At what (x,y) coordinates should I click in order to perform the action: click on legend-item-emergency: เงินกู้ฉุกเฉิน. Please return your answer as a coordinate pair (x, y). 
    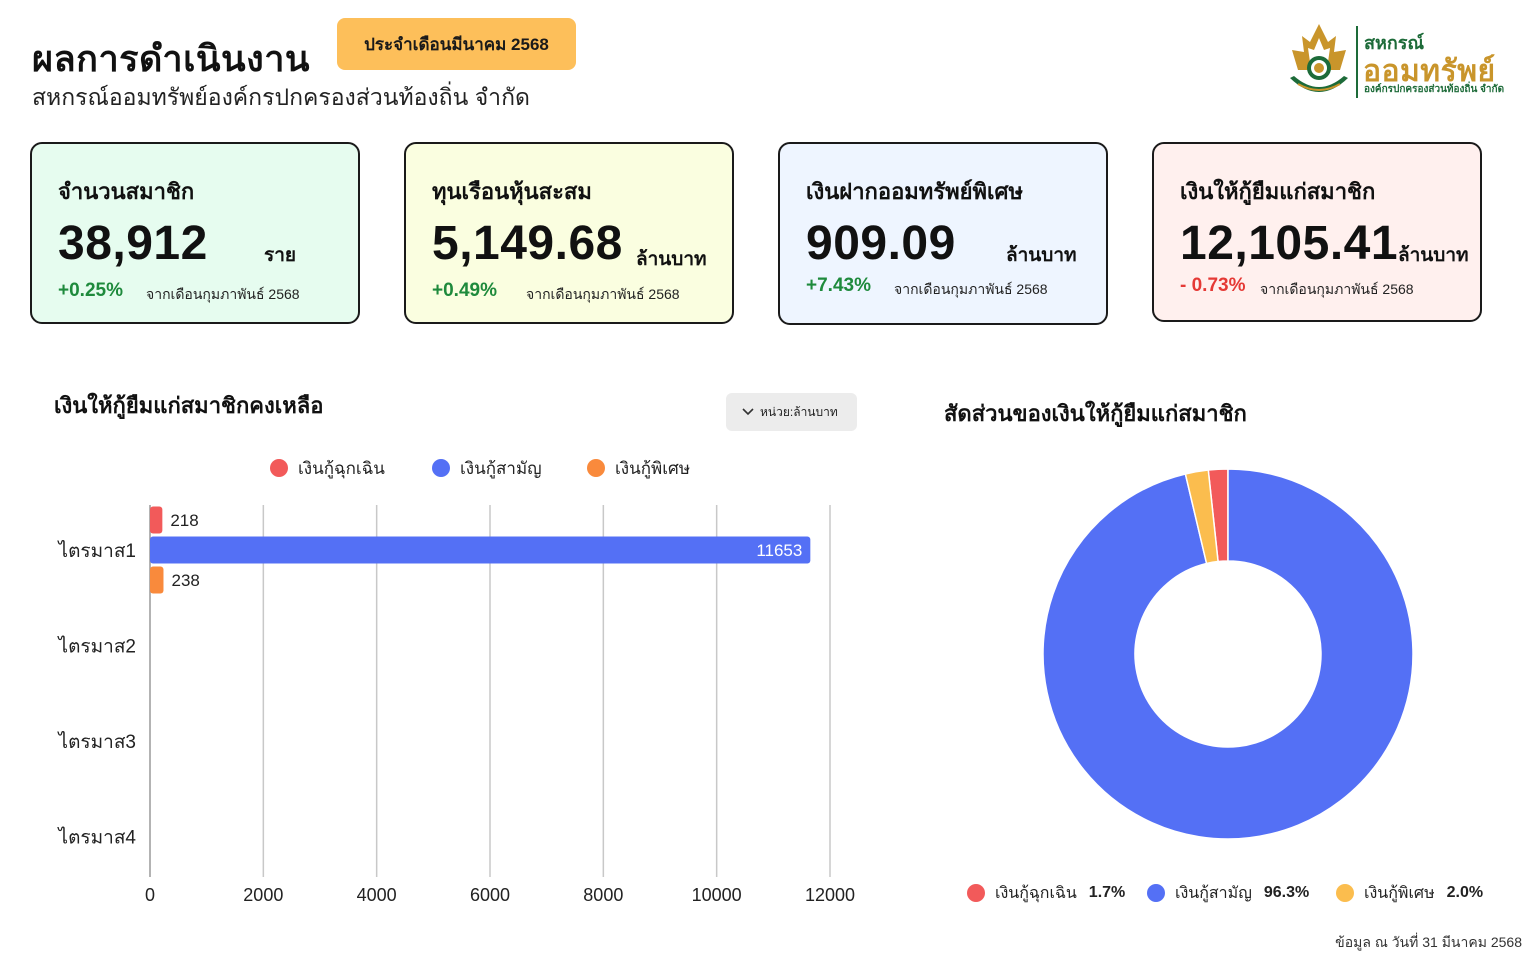
    Looking at the image, I should click on (327, 468).